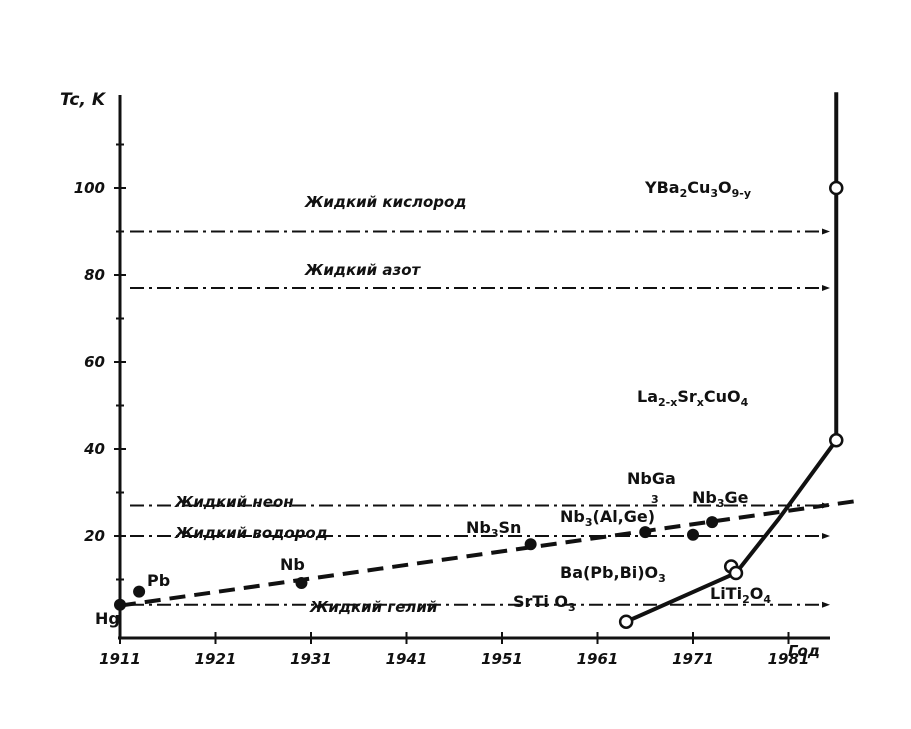 Image resolution: width=911 pixels, height=729 pixels. What do you see at coordinates (693, 534) in the screenshot?
I see `point-nbga3` at bounding box center [693, 534].